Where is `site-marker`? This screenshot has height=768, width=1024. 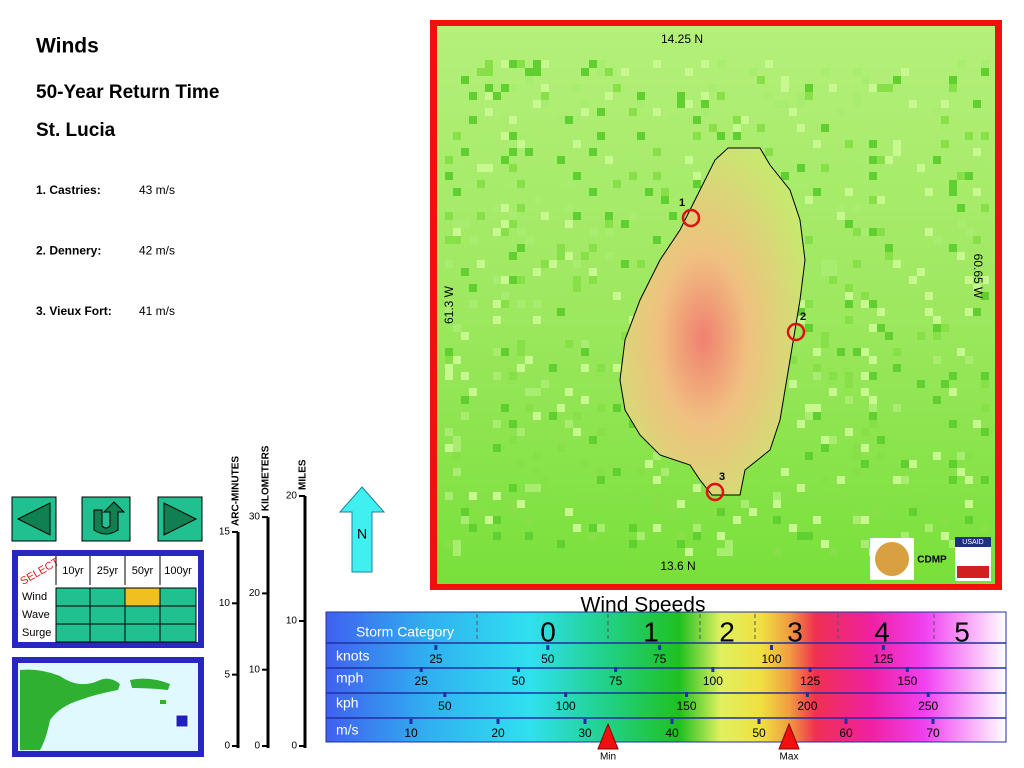 site-marker is located at coordinates (715, 492).